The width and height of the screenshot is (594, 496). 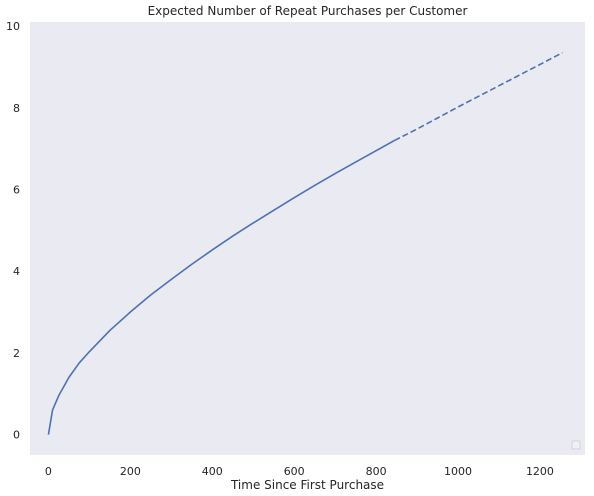 What do you see at coordinates (130, 471) in the screenshot?
I see `x-tick-label: 200` at bounding box center [130, 471].